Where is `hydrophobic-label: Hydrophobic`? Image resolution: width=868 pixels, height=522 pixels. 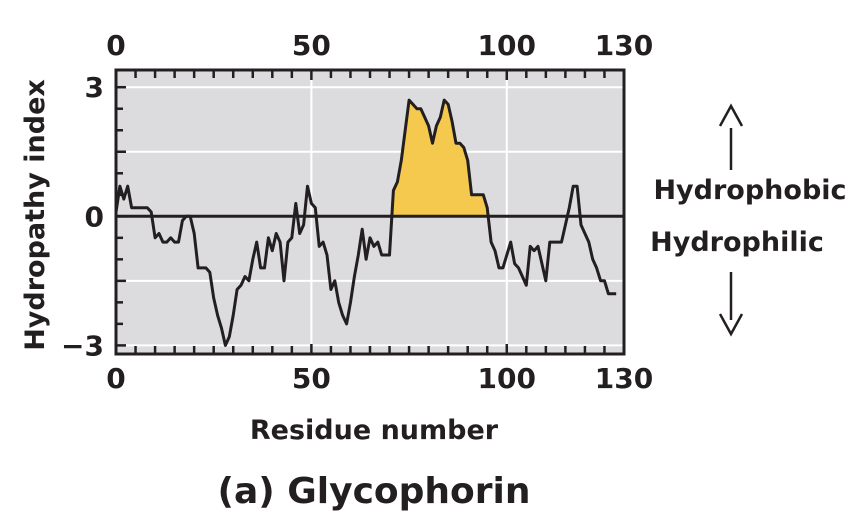
hydrophobic-label: Hydrophobic is located at coordinates (749, 190).